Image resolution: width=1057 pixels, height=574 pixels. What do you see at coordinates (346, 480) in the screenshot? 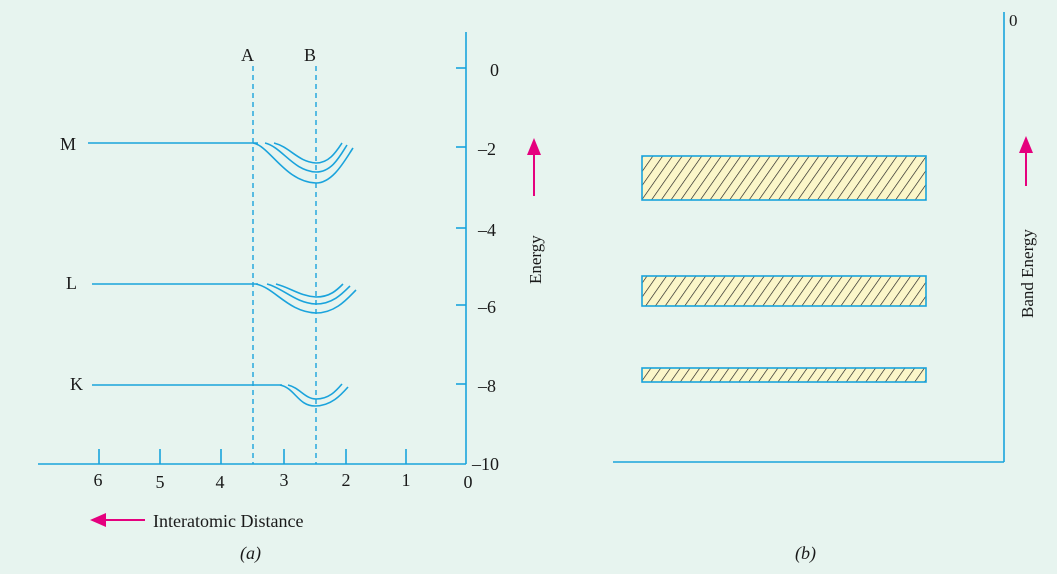
I see `distance-tick-2: 2` at bounding box center [346, 480].